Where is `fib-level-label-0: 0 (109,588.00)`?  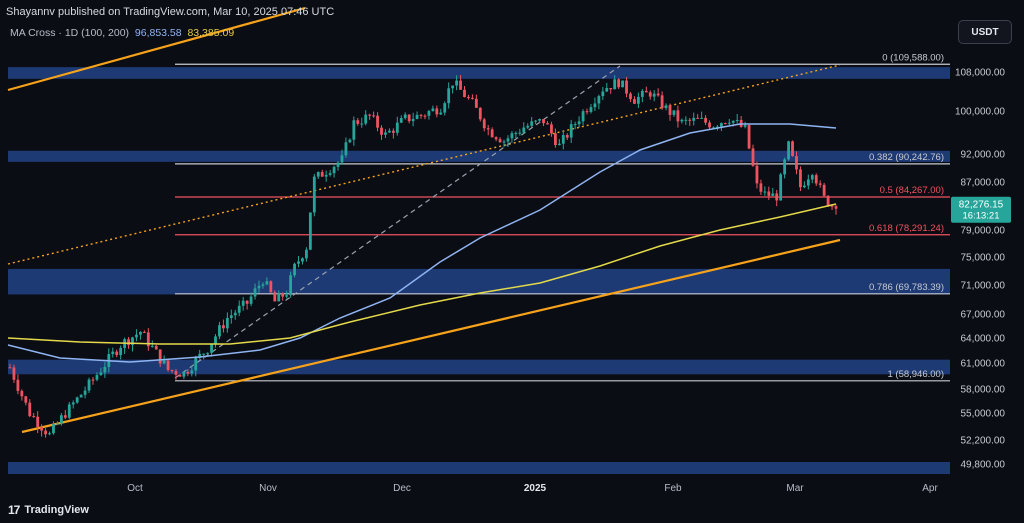 fib-level-label-0: 0 (109,588.00) is located at coordinates (913, 57).